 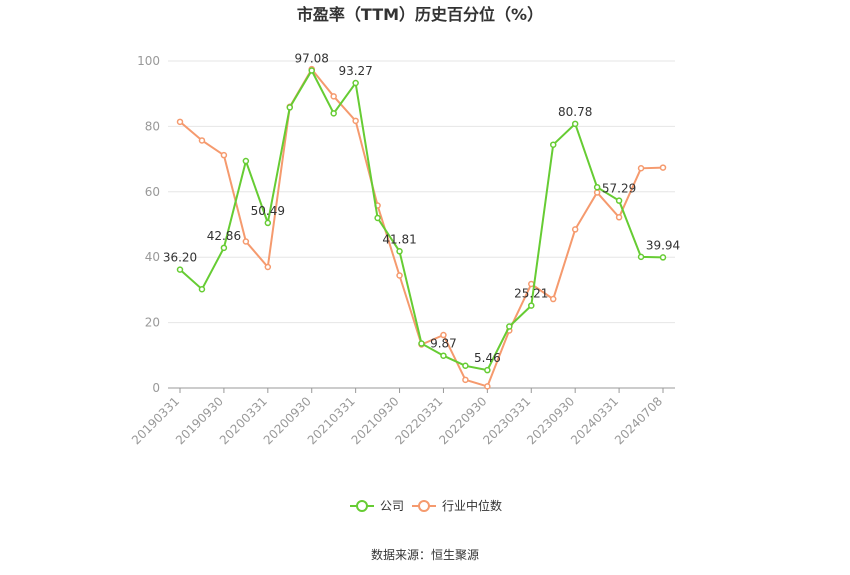 I want to click on data-label: 36.20, so click(x=180, y=258).